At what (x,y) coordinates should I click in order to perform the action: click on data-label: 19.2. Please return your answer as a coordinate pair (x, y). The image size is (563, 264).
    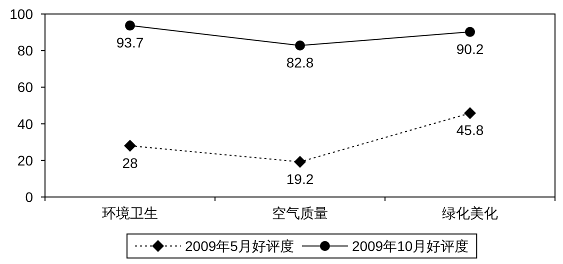
    Looking at the image, I should click on (300, 178).